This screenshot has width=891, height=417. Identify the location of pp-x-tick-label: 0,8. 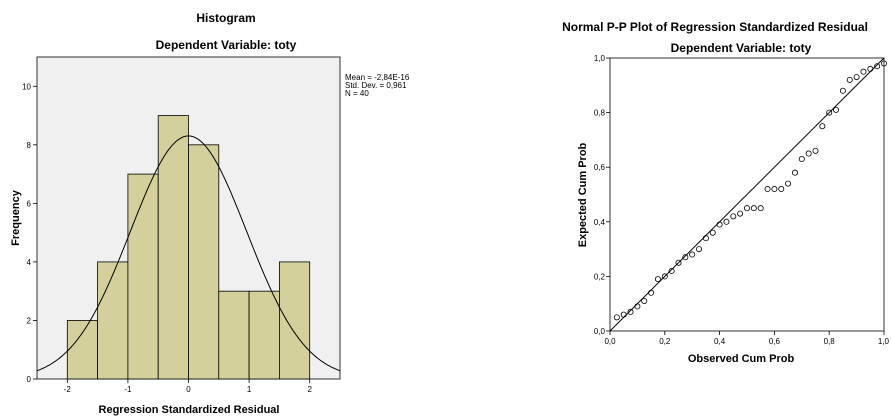
(830, 341).